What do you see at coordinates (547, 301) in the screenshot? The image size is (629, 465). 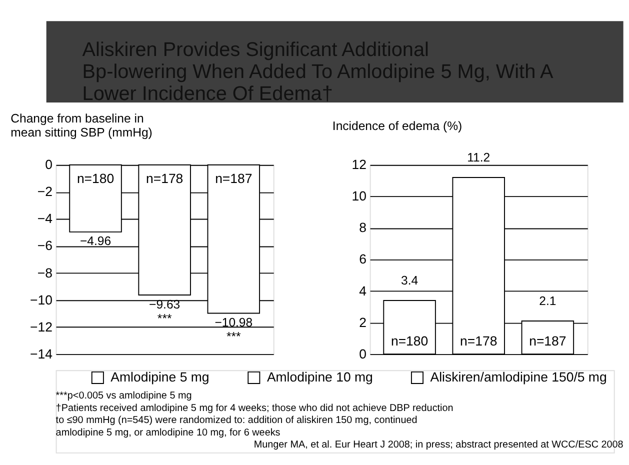 I see `data-label: 2.1` at bounding box center [547, 301].